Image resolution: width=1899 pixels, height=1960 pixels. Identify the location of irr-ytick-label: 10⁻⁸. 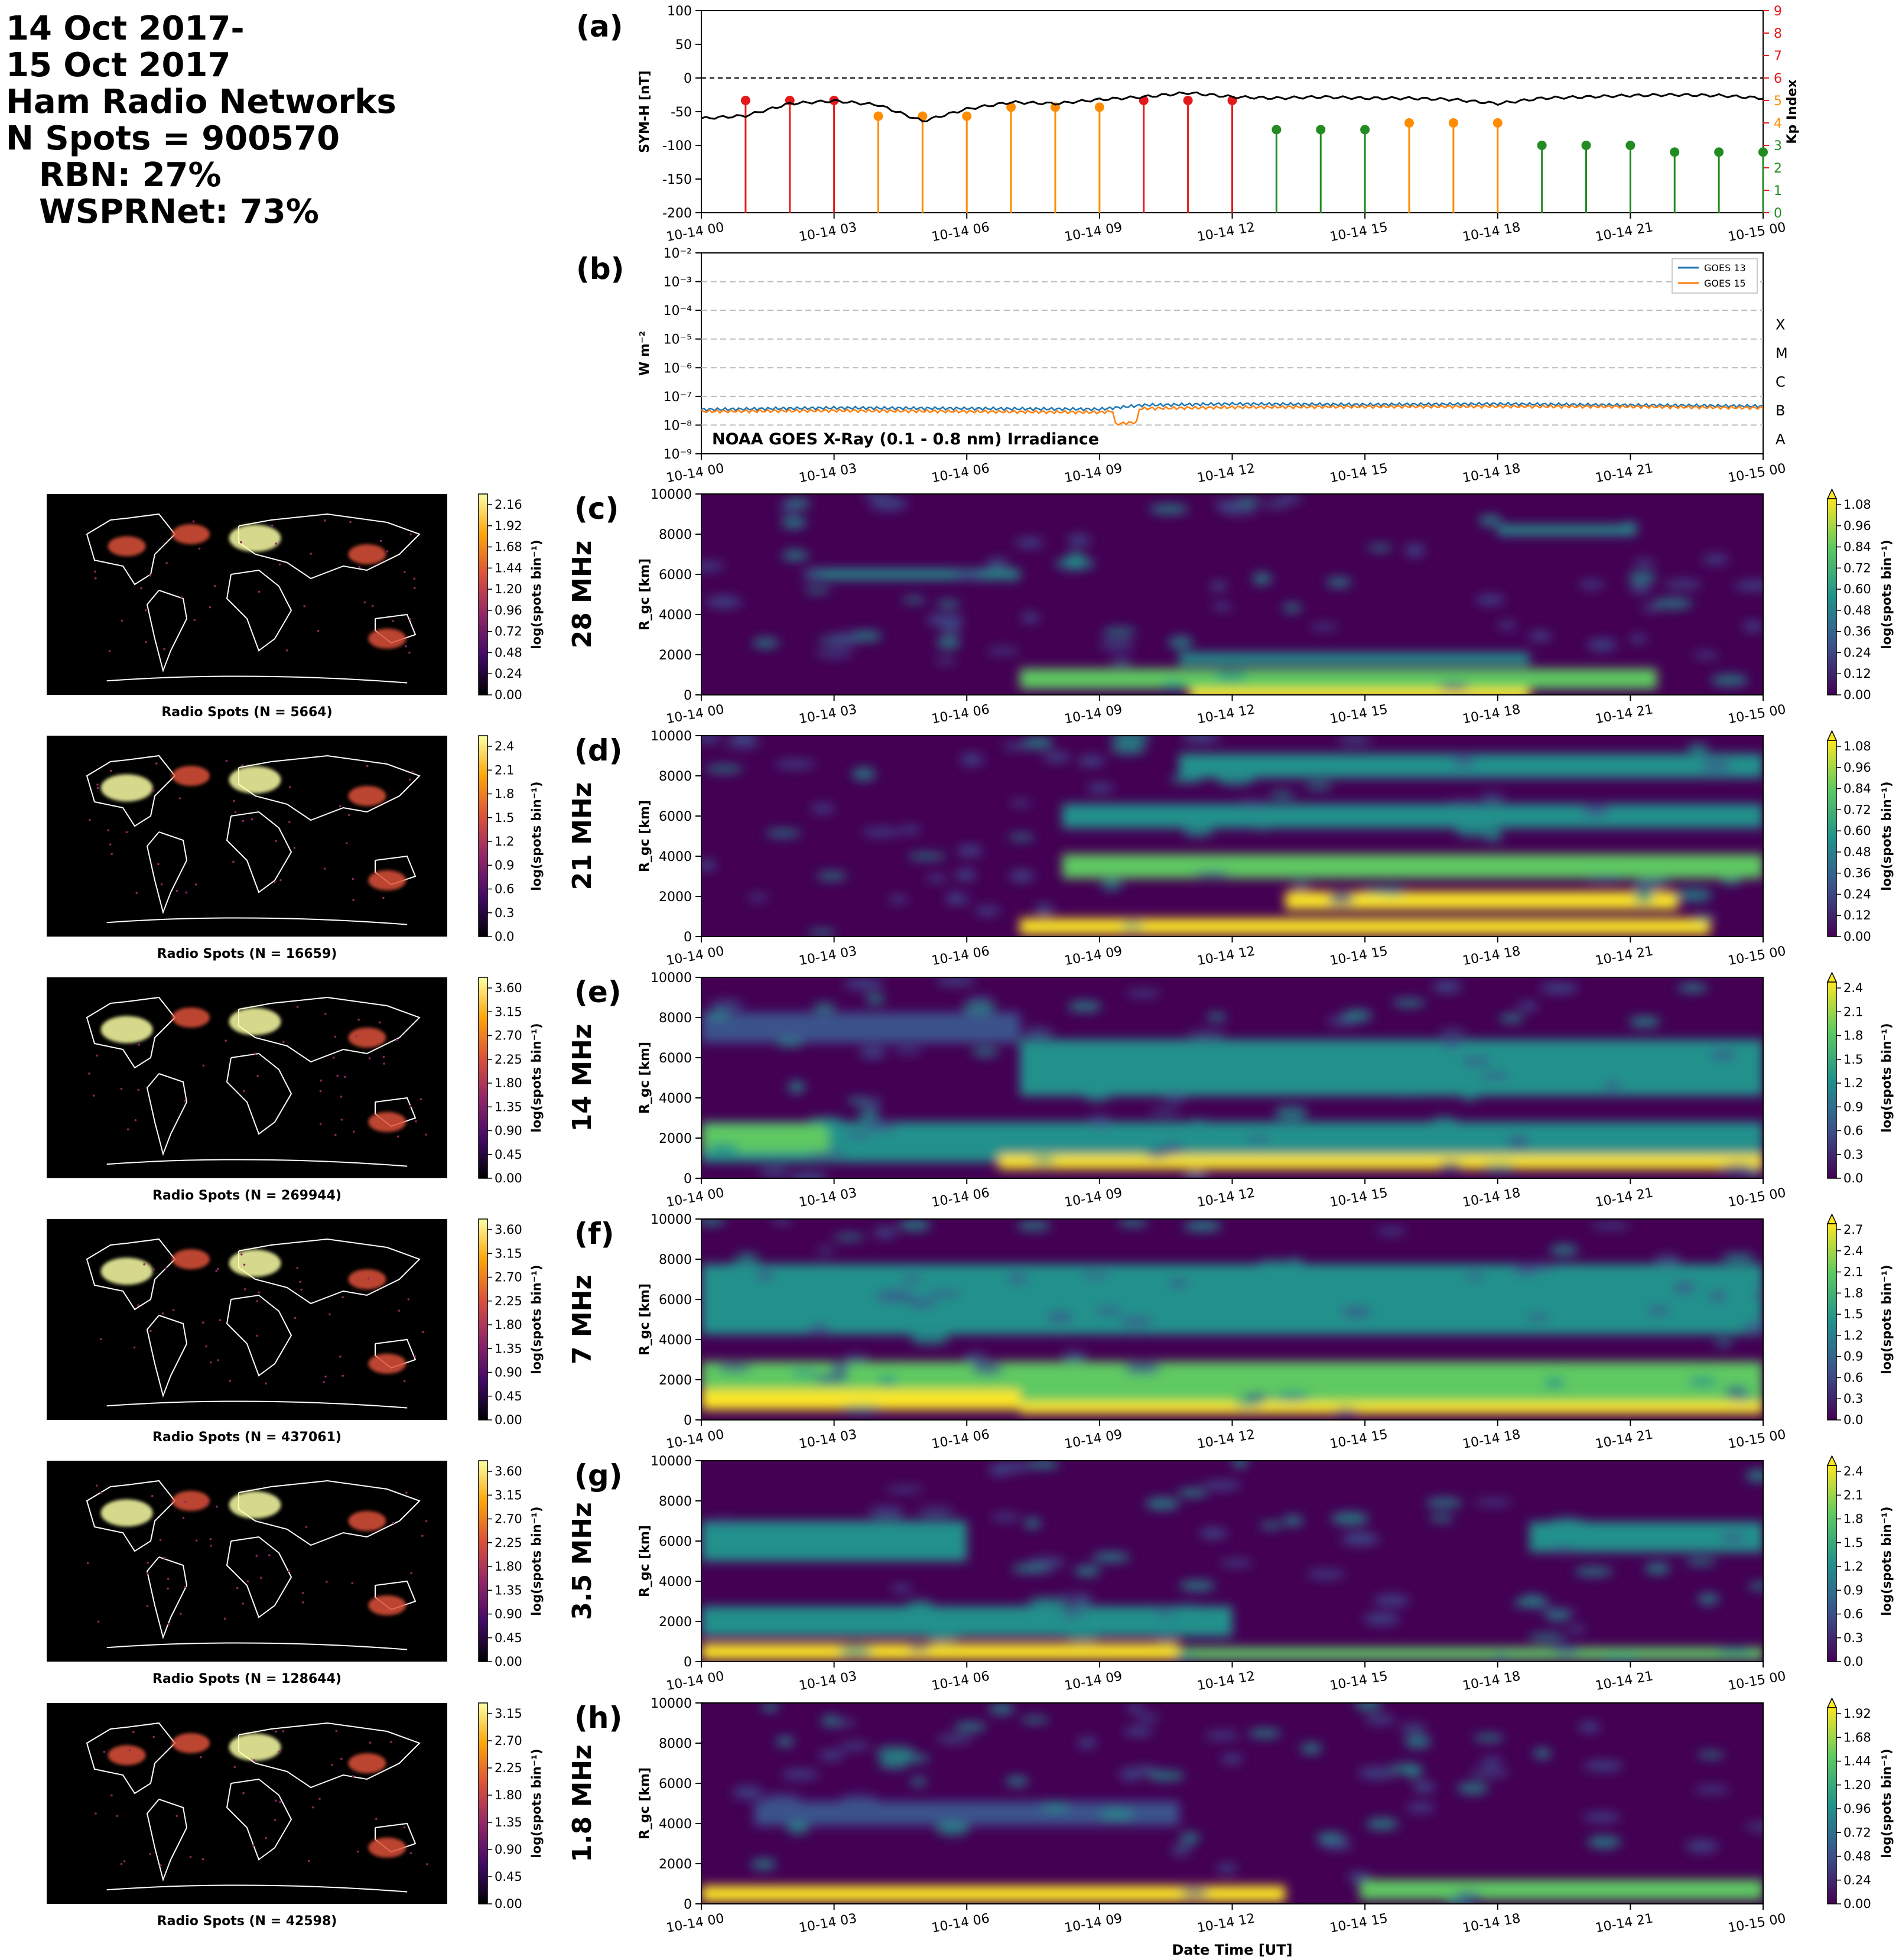
(678, 425).